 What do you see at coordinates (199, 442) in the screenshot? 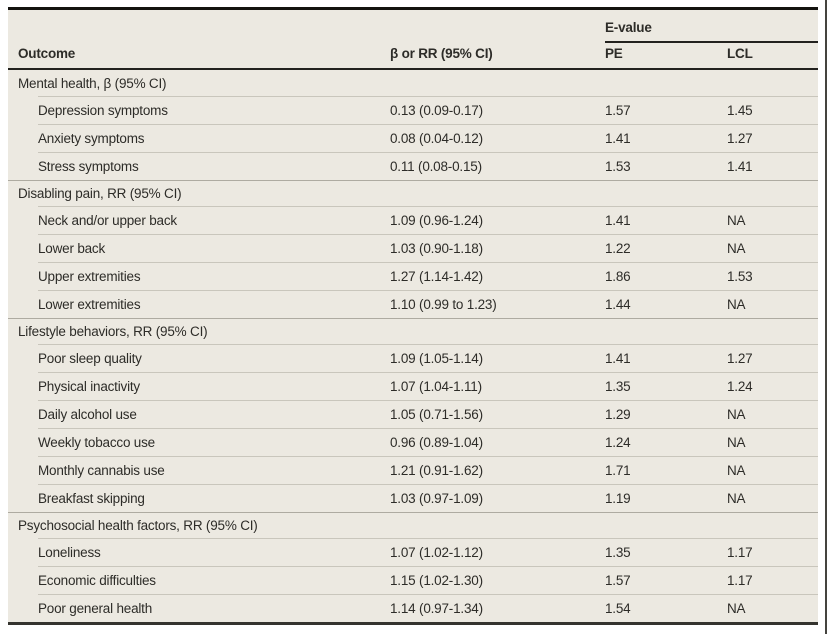
I see `outcome-cell: Weekly tobacco use` at bounding box center [199, 442].